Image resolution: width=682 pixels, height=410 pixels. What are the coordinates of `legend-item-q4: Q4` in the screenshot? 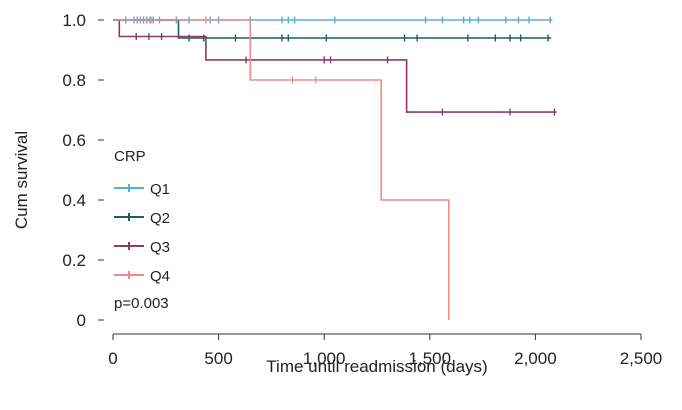 It's located at (142, 276).